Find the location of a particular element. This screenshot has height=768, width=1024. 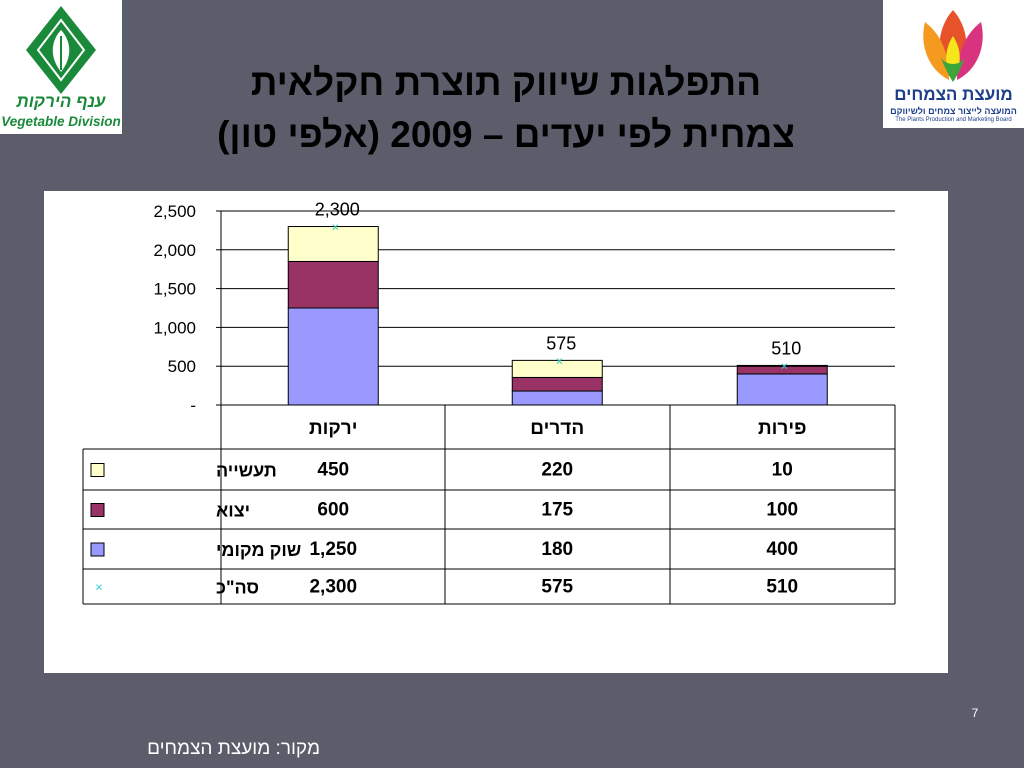

legend-marker: × is located at coordinates (99, 587).